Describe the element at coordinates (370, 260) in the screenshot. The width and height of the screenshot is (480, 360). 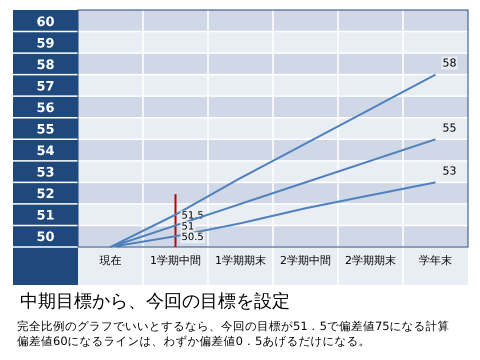
I see `x-tick-label: 2学期期末` at that location.